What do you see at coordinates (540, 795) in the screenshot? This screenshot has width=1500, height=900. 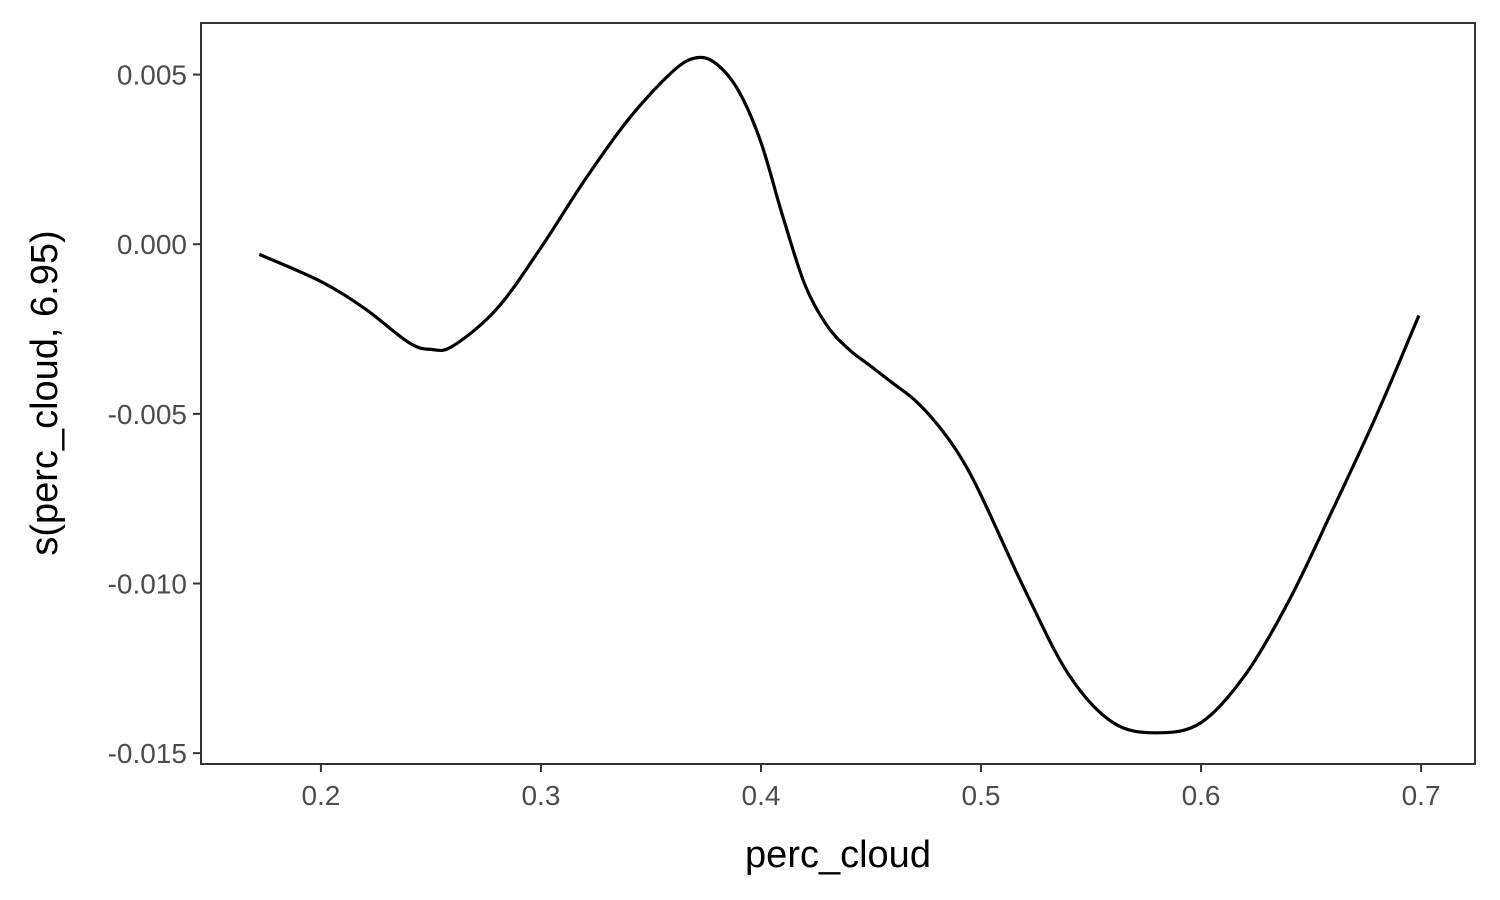 I see `x-tick-label: 0.3` at bounding box center [540, 795].